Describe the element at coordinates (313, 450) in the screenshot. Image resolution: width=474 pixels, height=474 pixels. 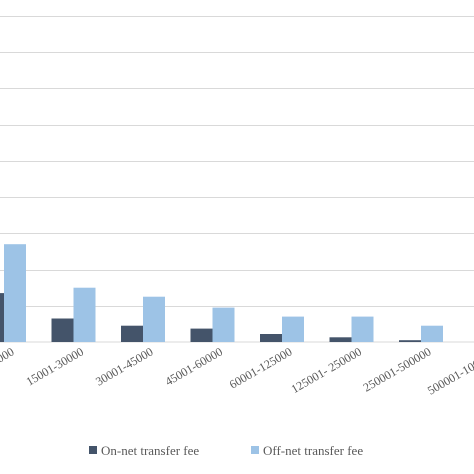
I see `legend-label-off-net: Off-net transfer fee` at that location.